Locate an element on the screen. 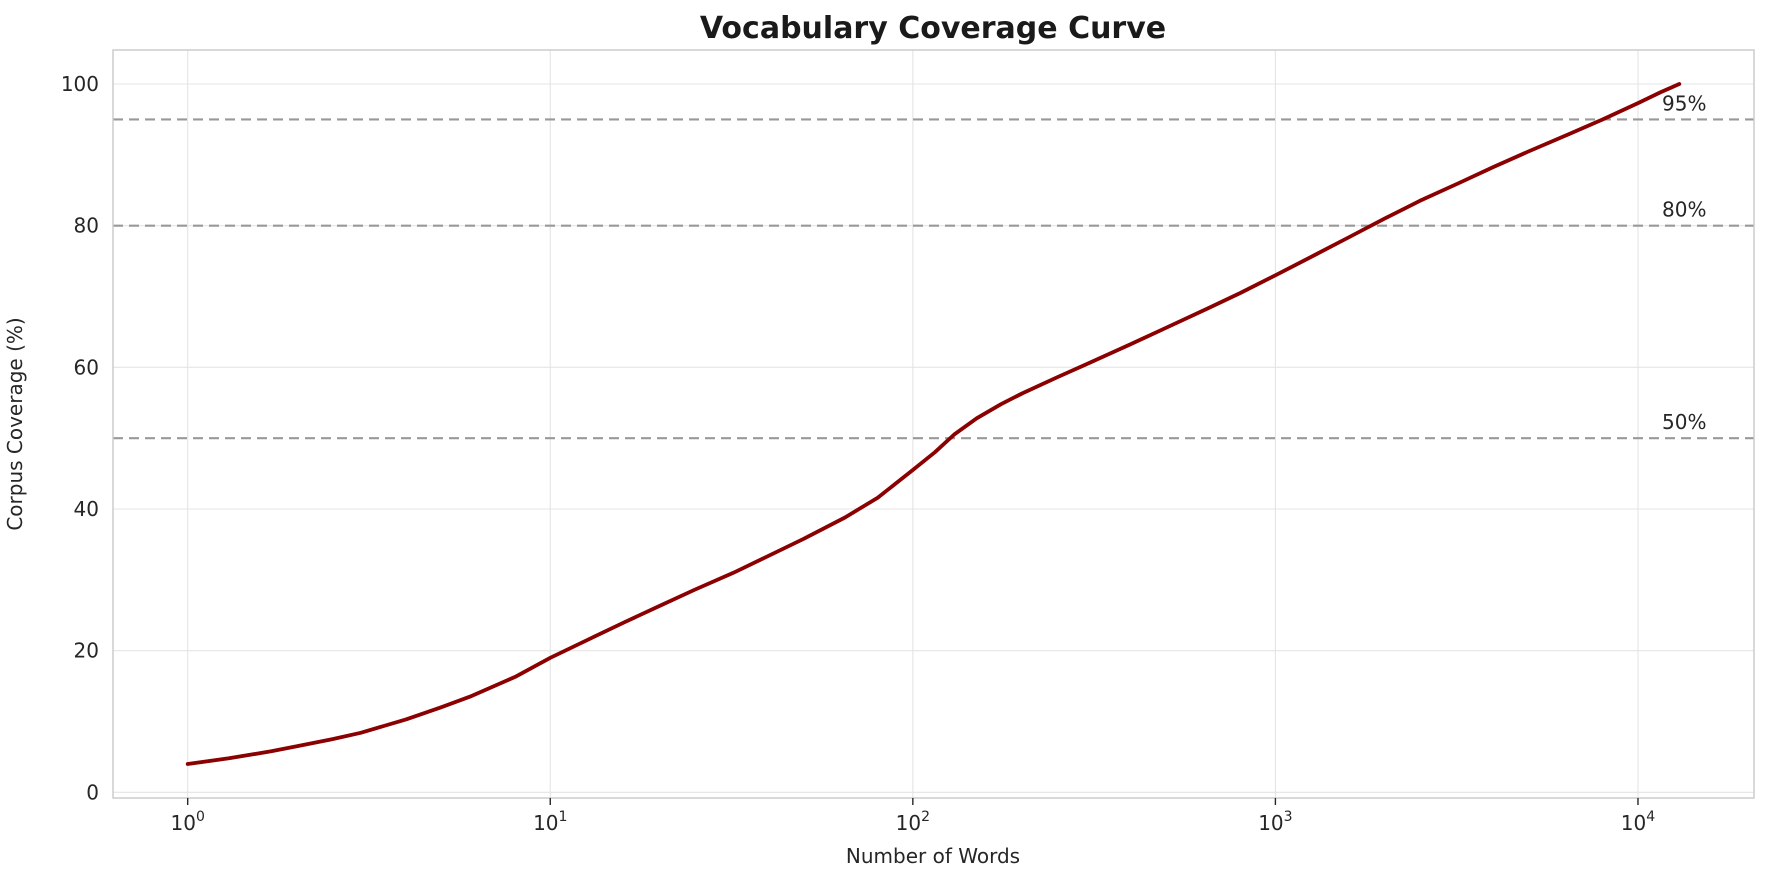 The width and height of the screenshot is (1784, 883). x-tick-label: 10¹ is located at coordinates (550, 822).